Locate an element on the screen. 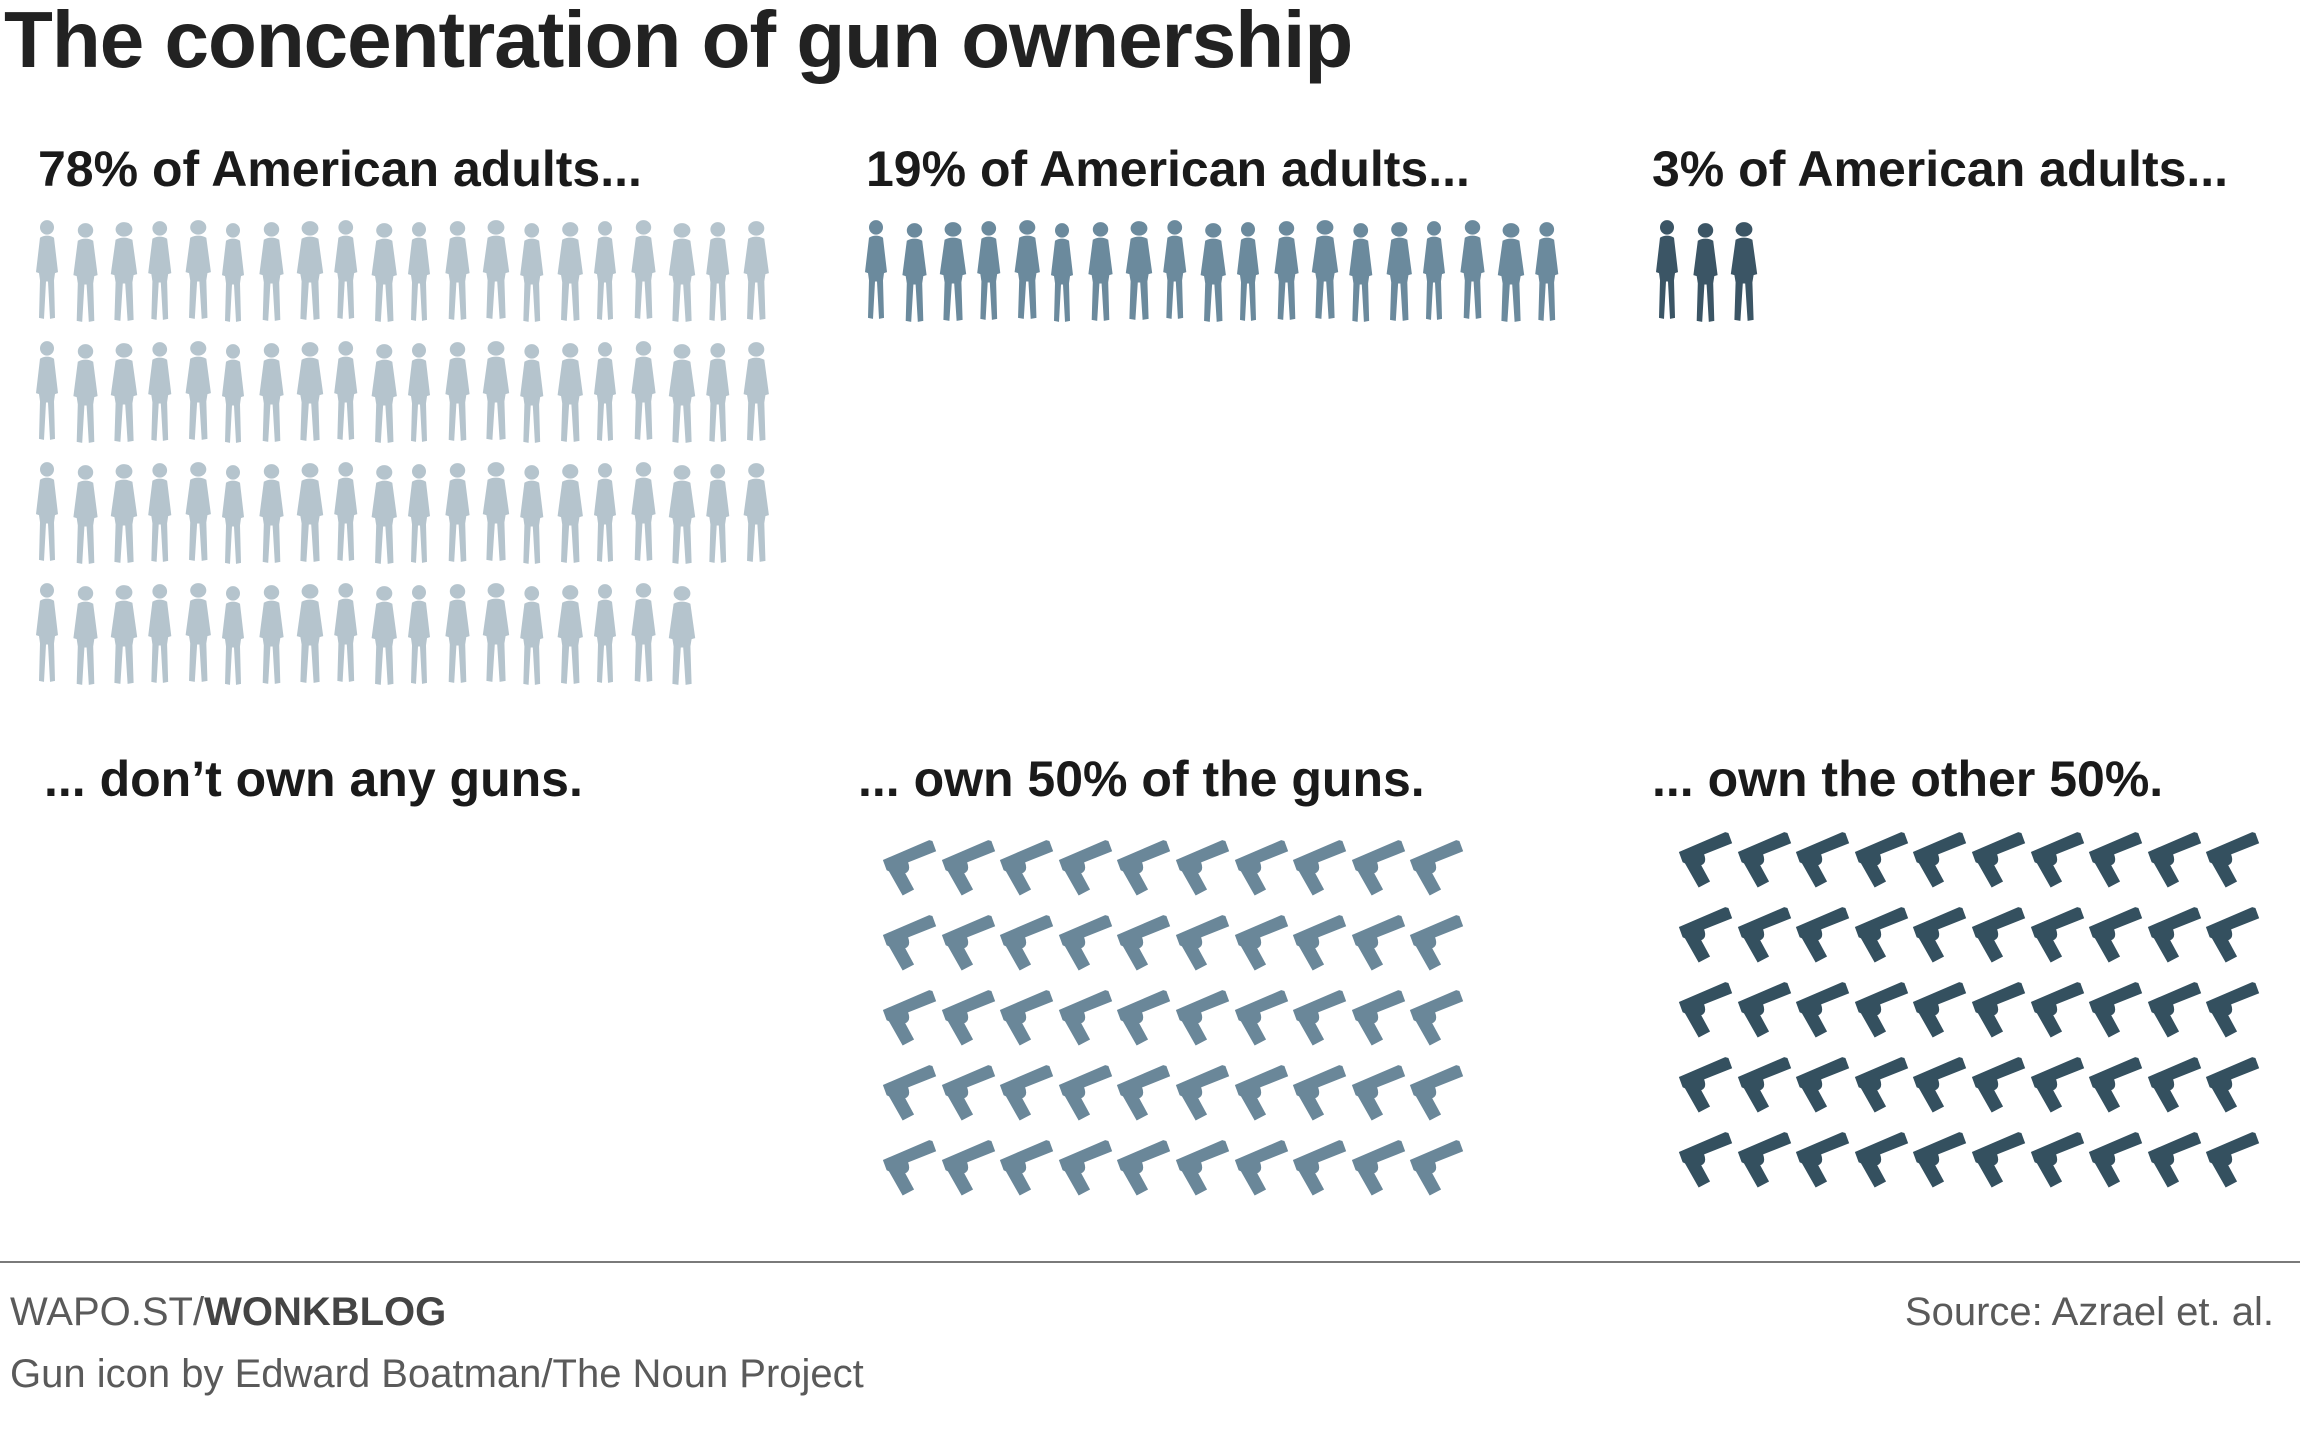  group-label-owners-19: ... own 50% of the guns. is located at coordinates (1141, 779).